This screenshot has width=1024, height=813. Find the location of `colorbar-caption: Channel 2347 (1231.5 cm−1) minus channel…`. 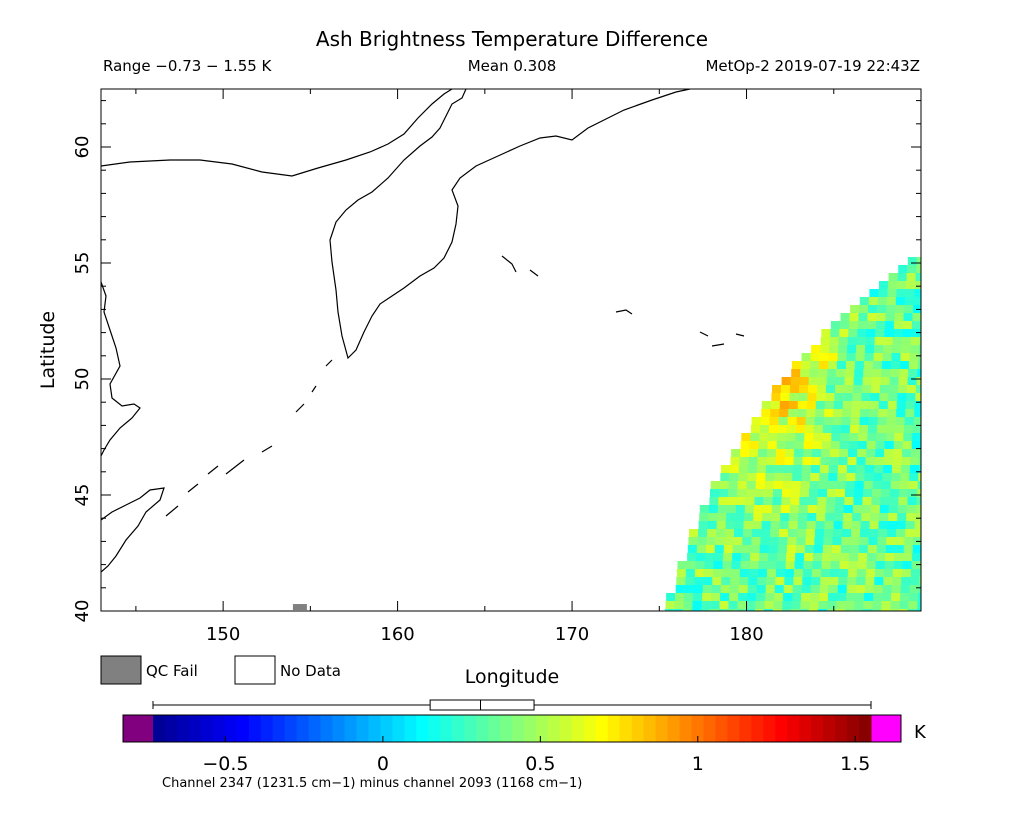

colorbar-caption: Channel 2347 (1231.5 cm−1) minus channel… is located at coordinates (372, 783).